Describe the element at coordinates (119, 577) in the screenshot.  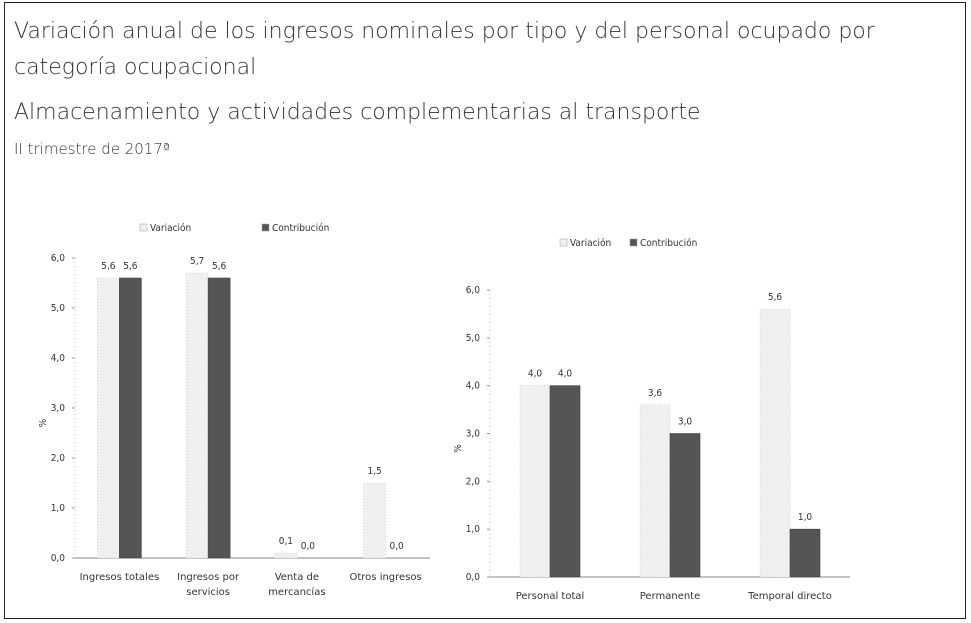
I see `x-tick-label: Ingresos totales` at that location.